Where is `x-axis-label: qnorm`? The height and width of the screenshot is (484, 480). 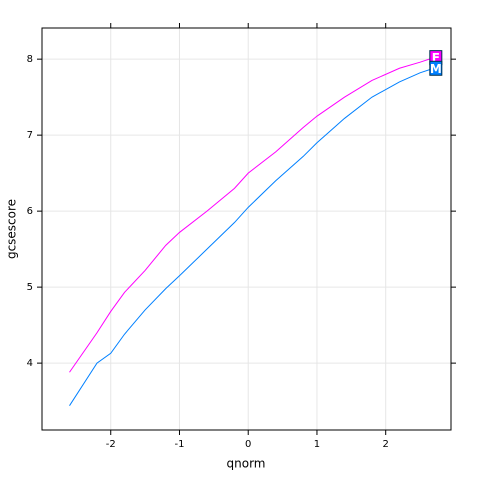 x-axis-label: qnorm is located at coordinates (246, 464).